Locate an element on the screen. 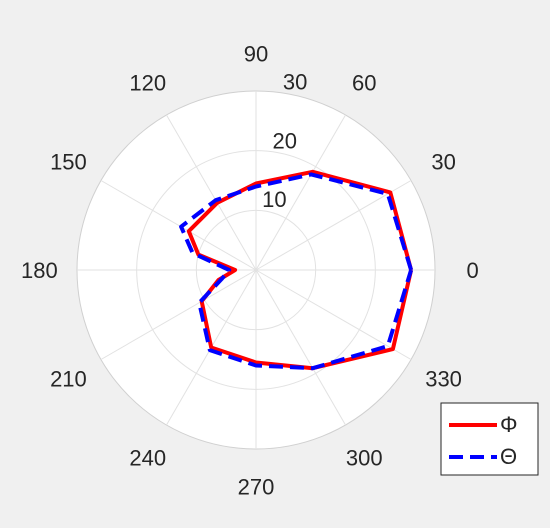 Image resolution: width=550 pixels, height=528 pixels. radial-tick-label: 30 is located at coordinates (295, 82).